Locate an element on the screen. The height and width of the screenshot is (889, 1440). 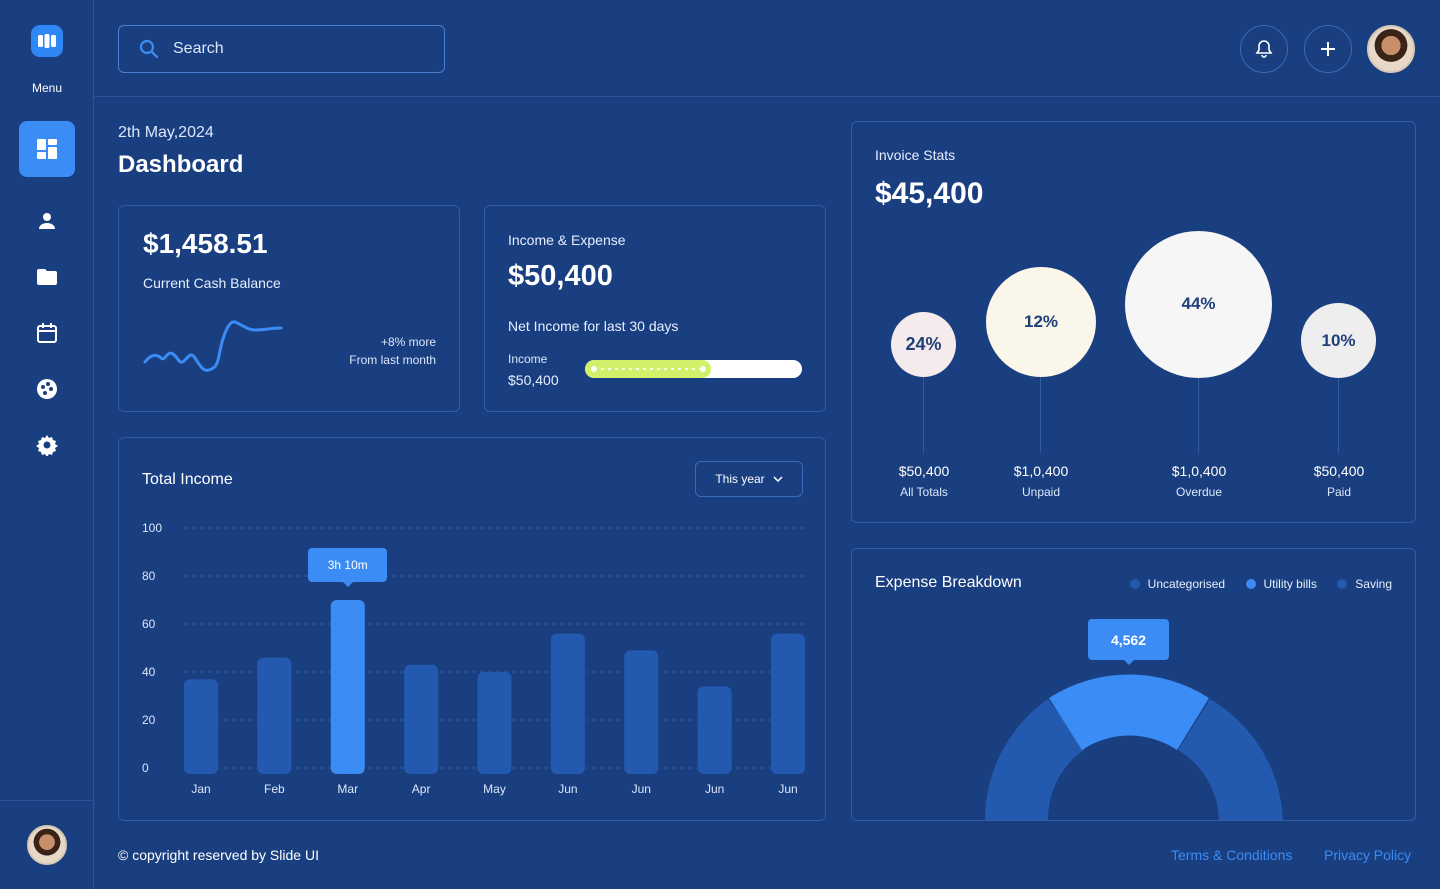
legend-label: Utility bills is located at coordinates (1290, 584).